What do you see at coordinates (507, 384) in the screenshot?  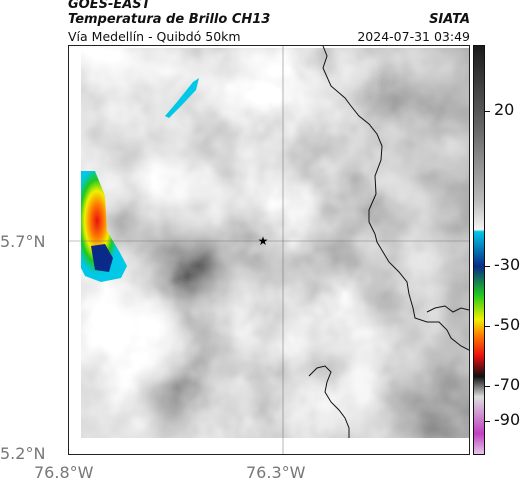 I see `colorbar-tick-label: -70` at bounding box center [507, 384].